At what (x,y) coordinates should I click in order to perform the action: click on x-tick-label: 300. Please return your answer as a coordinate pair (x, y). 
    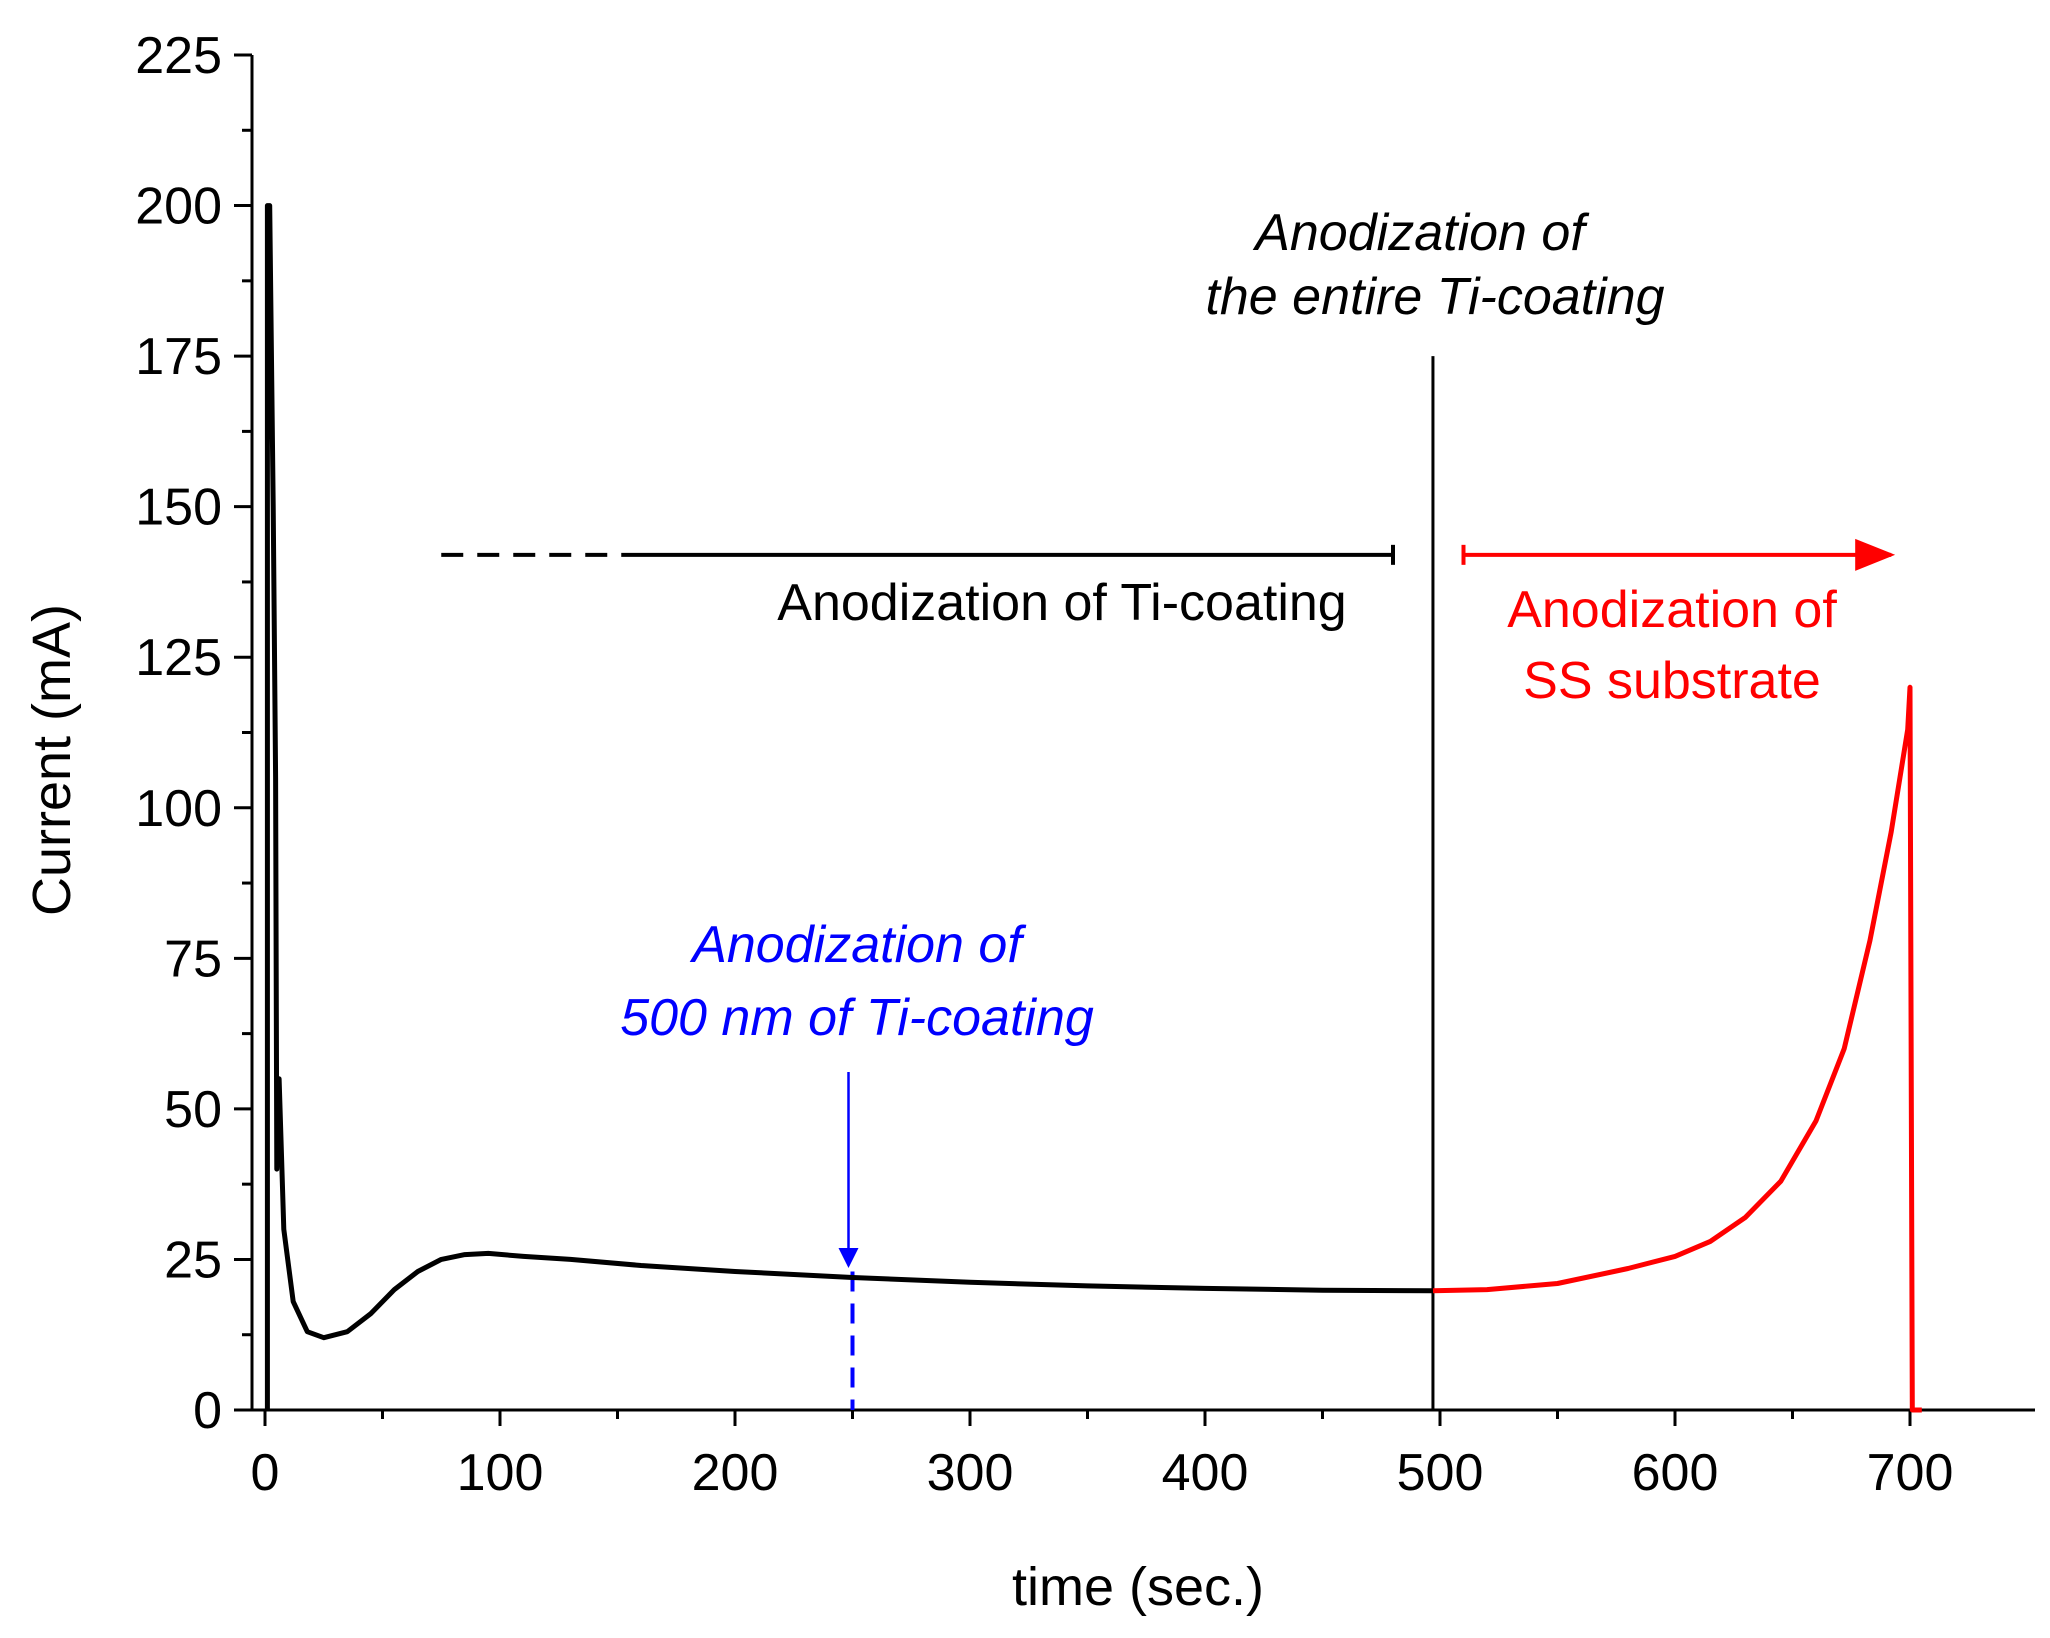
    Looking at the image, I should click on (970, 1473).